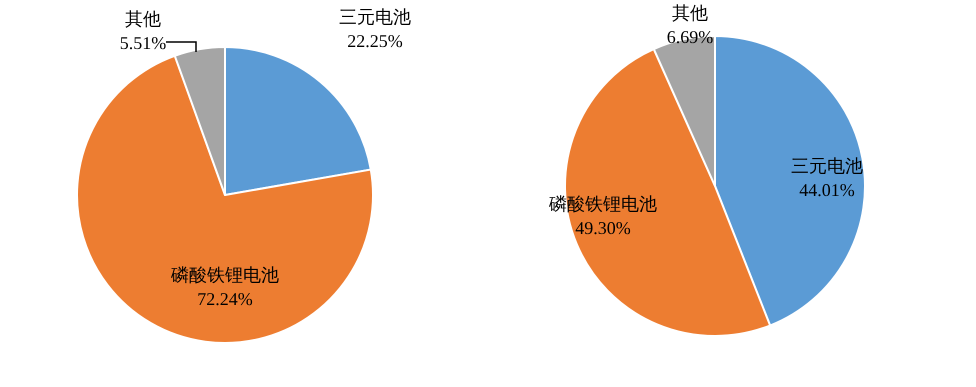 This screenshot has width=976, height=387. What do you see at coordinates (143, 43) in the screenshot?
I see `data-label: 5.51%` at bounding box center [143, 43].